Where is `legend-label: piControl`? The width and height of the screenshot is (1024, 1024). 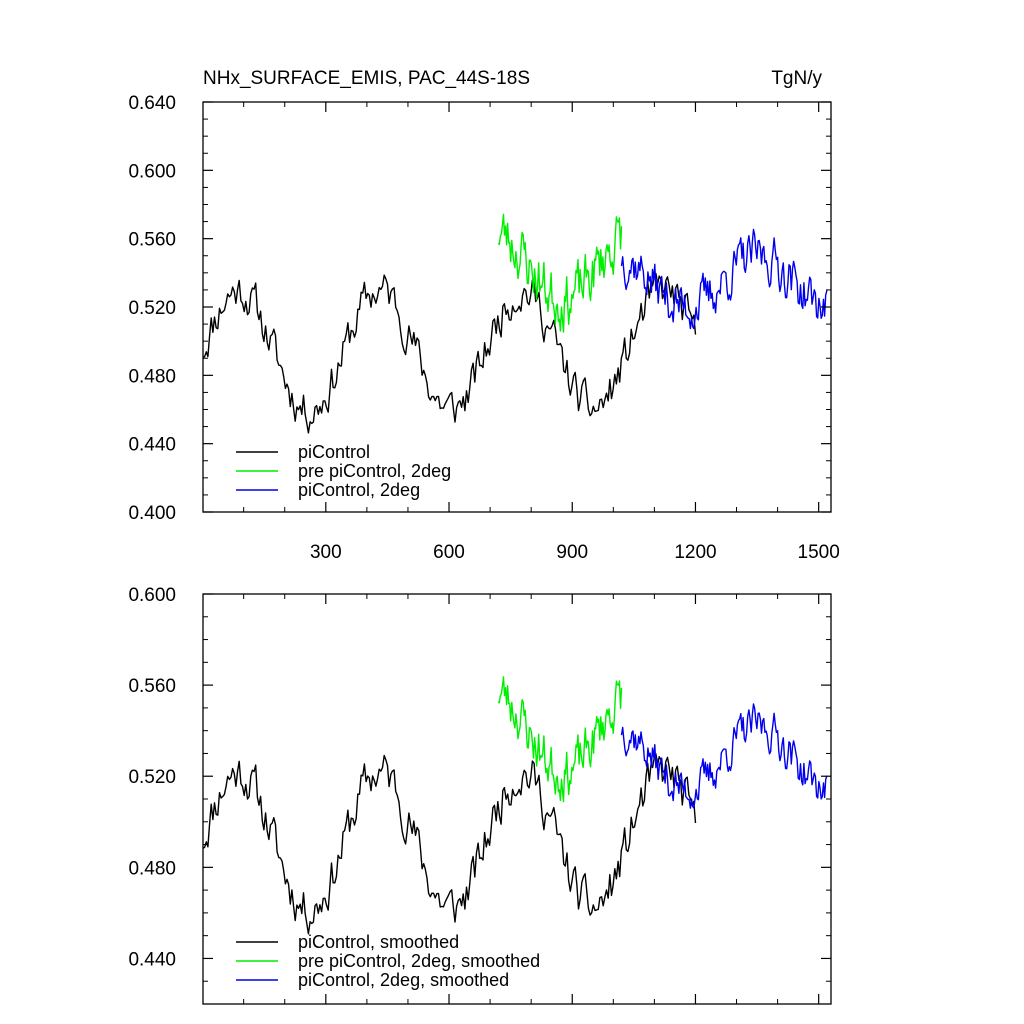 legend-label: piControl is located at coordinates (334, 452).